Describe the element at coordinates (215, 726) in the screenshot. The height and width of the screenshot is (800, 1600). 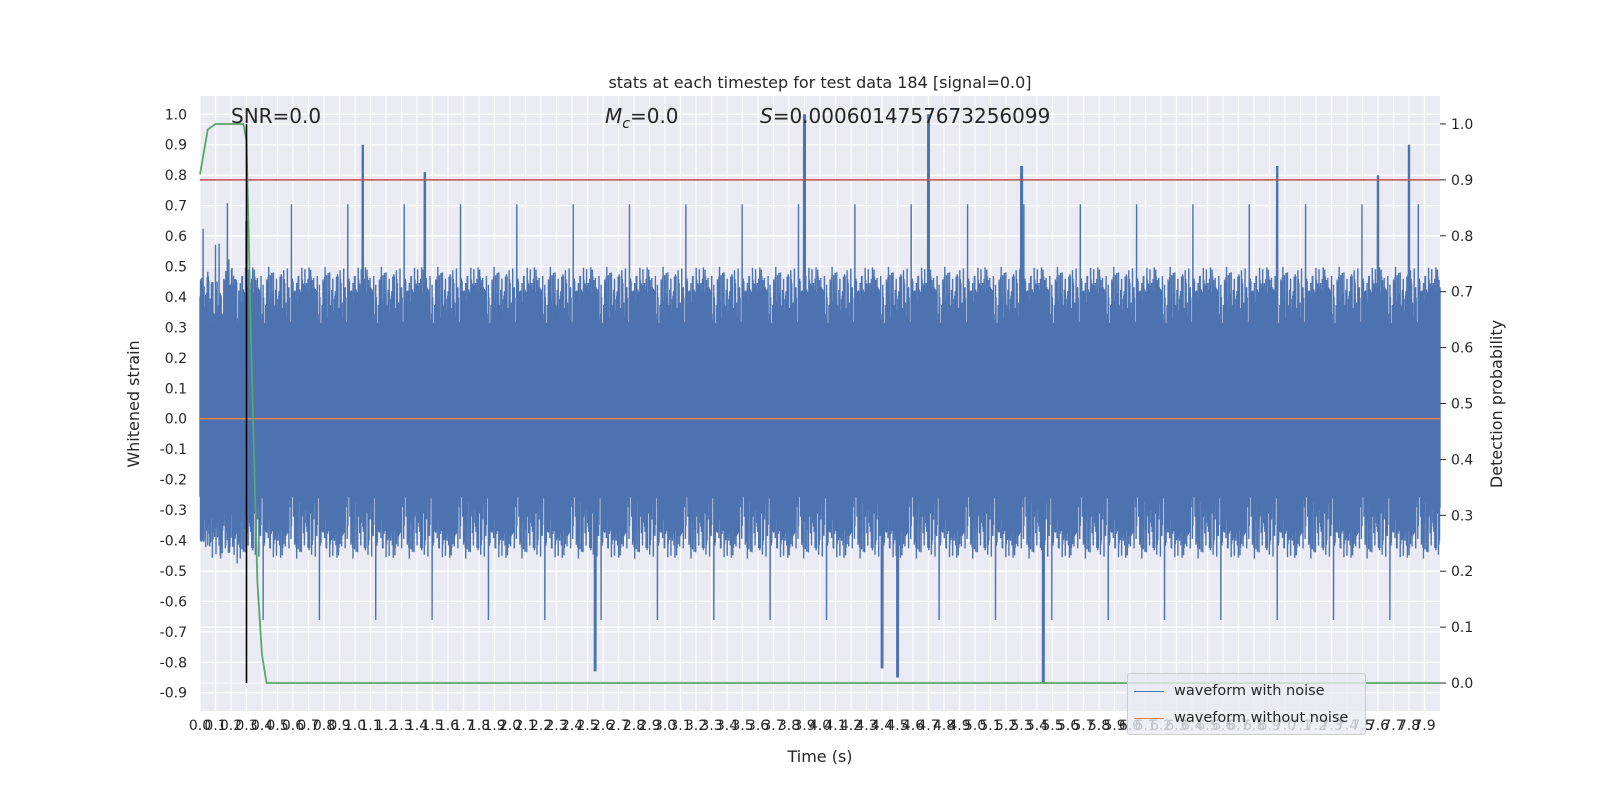
I see `x-tick-label: 0.1` at that location.